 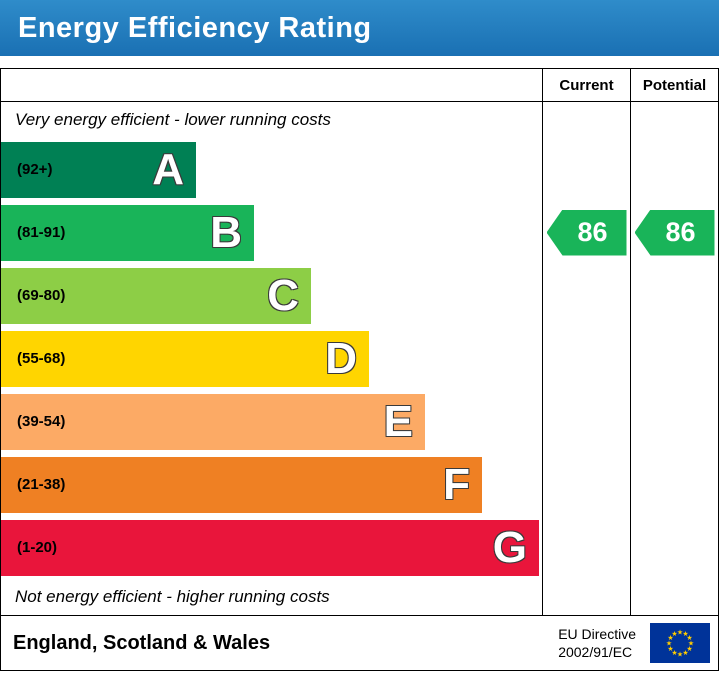 What do you see at coordinates (597, 633) in the screenshot?
I see `eu-directive-line1: EU Directive` at bounding box center [597, 633].